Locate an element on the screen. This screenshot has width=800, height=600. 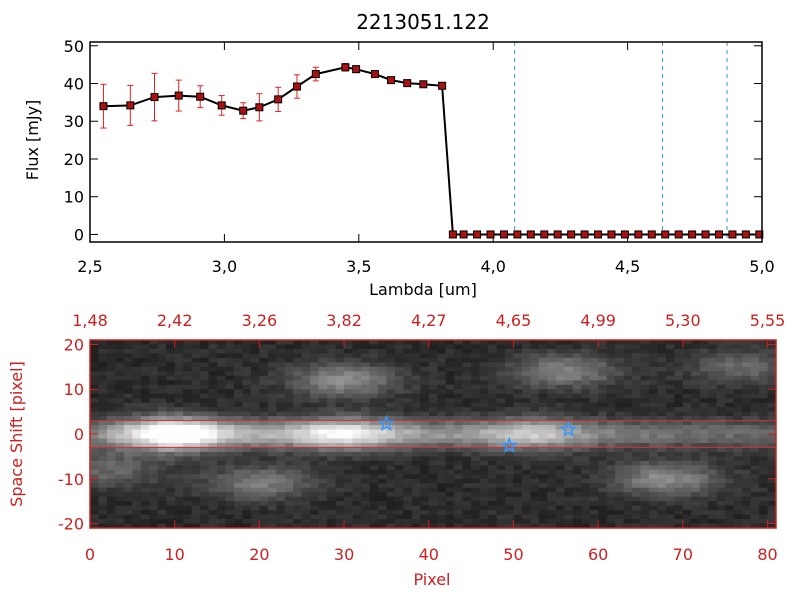
image-x-axis-label: Pixel is located at coordinates (431, 579).